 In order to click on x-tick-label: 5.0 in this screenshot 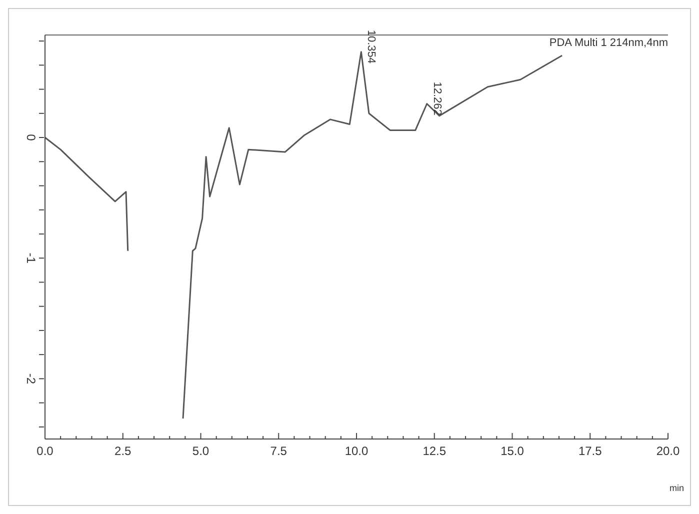, I will do `click(201, 451)`.